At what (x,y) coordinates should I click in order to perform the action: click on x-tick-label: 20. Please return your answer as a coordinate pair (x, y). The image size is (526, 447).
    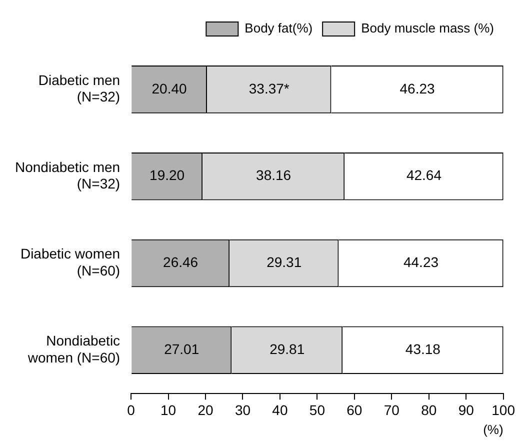
    Looking at the image, I should click on (206, 410).